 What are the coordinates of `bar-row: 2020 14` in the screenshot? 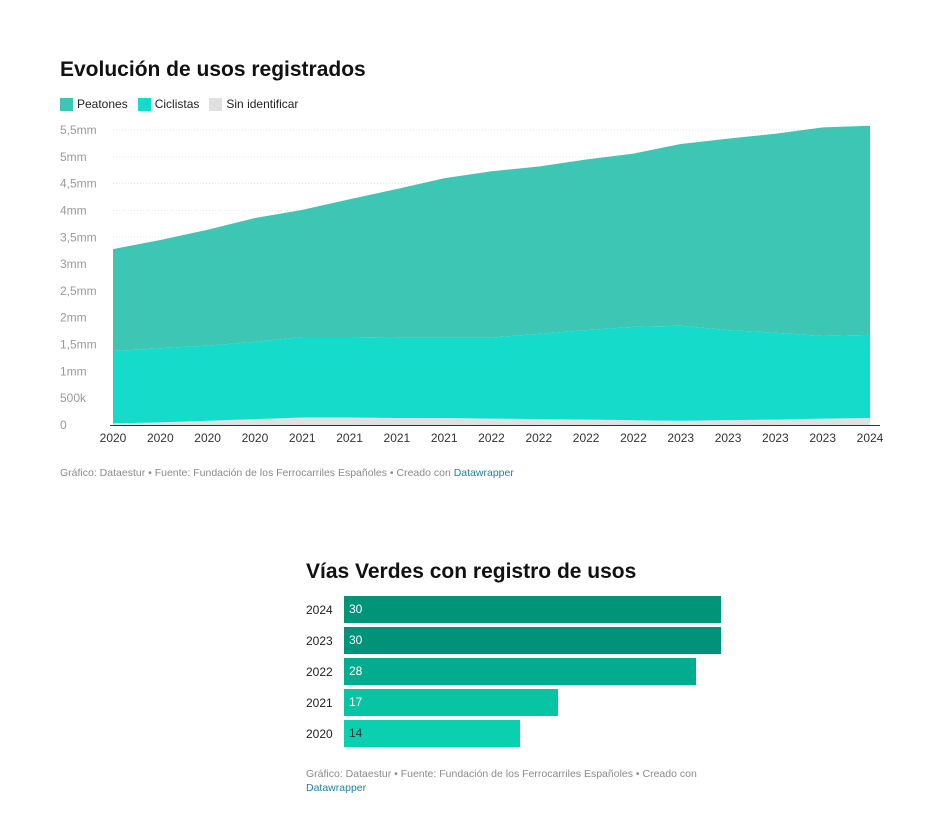 It's located at (413, 733).